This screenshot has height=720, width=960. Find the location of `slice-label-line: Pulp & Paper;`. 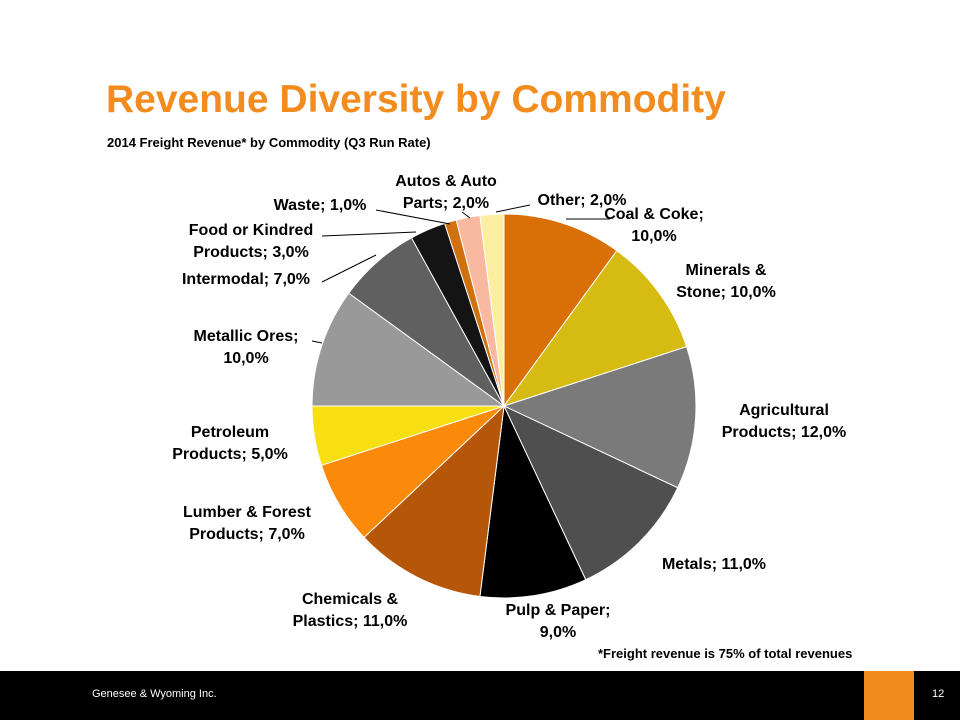

slice-label-line: Pulp & Paper; is located at coordinates (558, 610).